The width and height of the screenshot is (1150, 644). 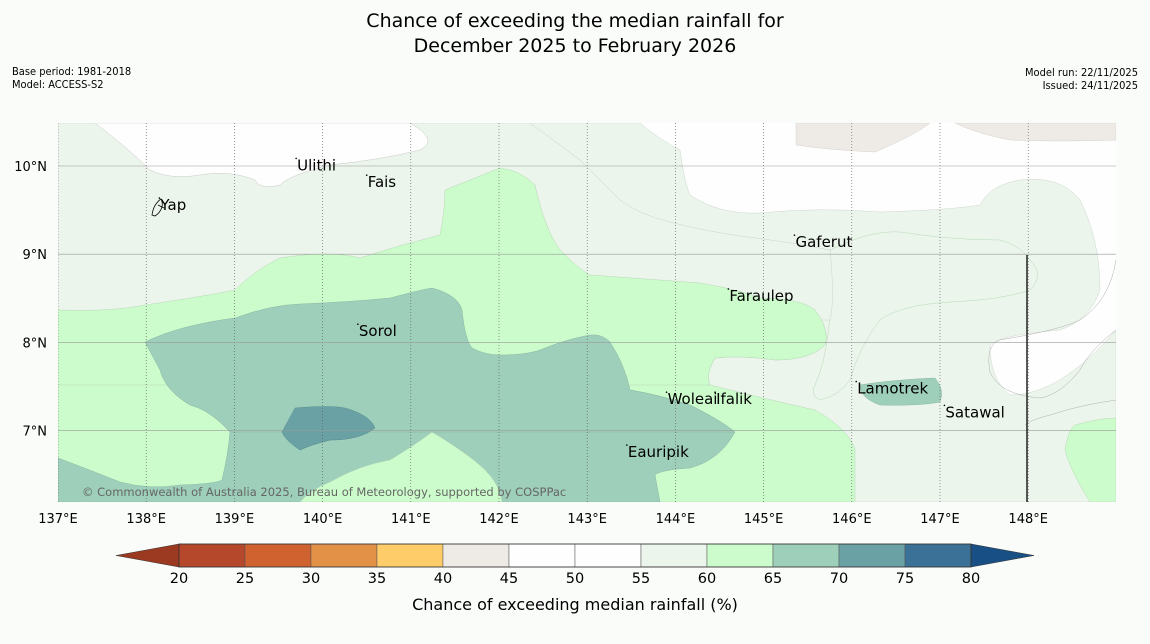 What do you see at coordinates (764, 519) in the screenshot?
I see `lon-tick-label: 145°E` at bounding box center [764, 519].